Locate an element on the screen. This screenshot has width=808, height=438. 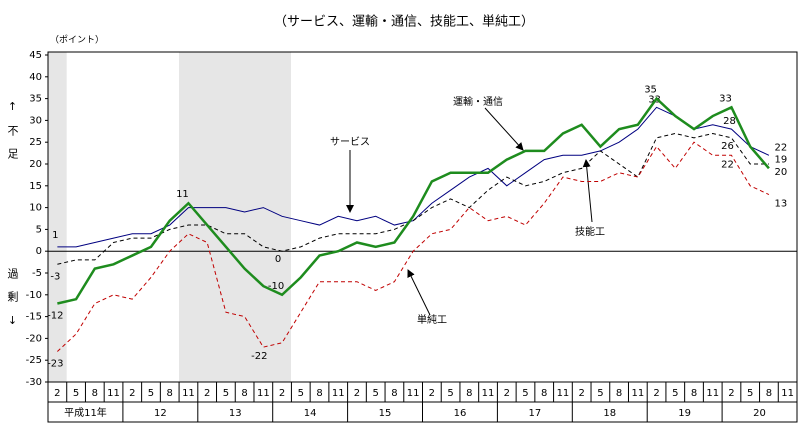
y-tick-label: 25 is located at coordinates (35, 142).